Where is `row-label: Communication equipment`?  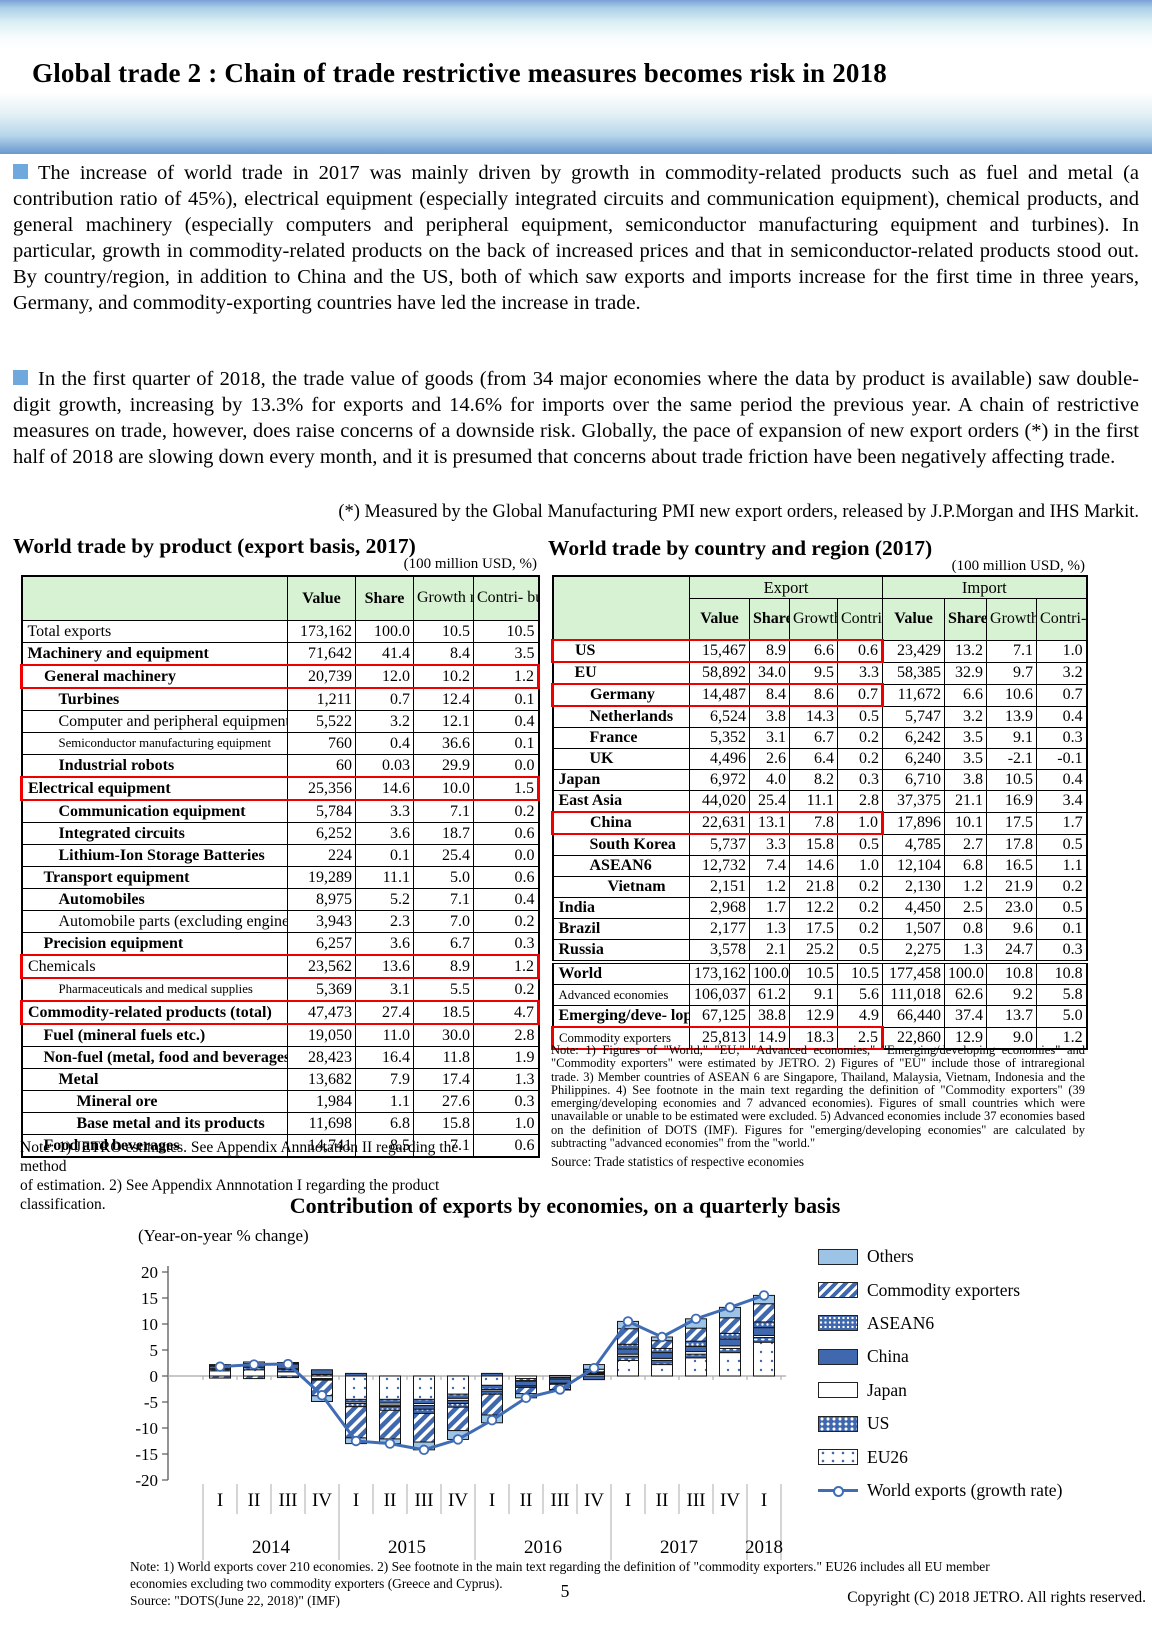 row-label: Communication equipment is located at coordinates (154, 811).